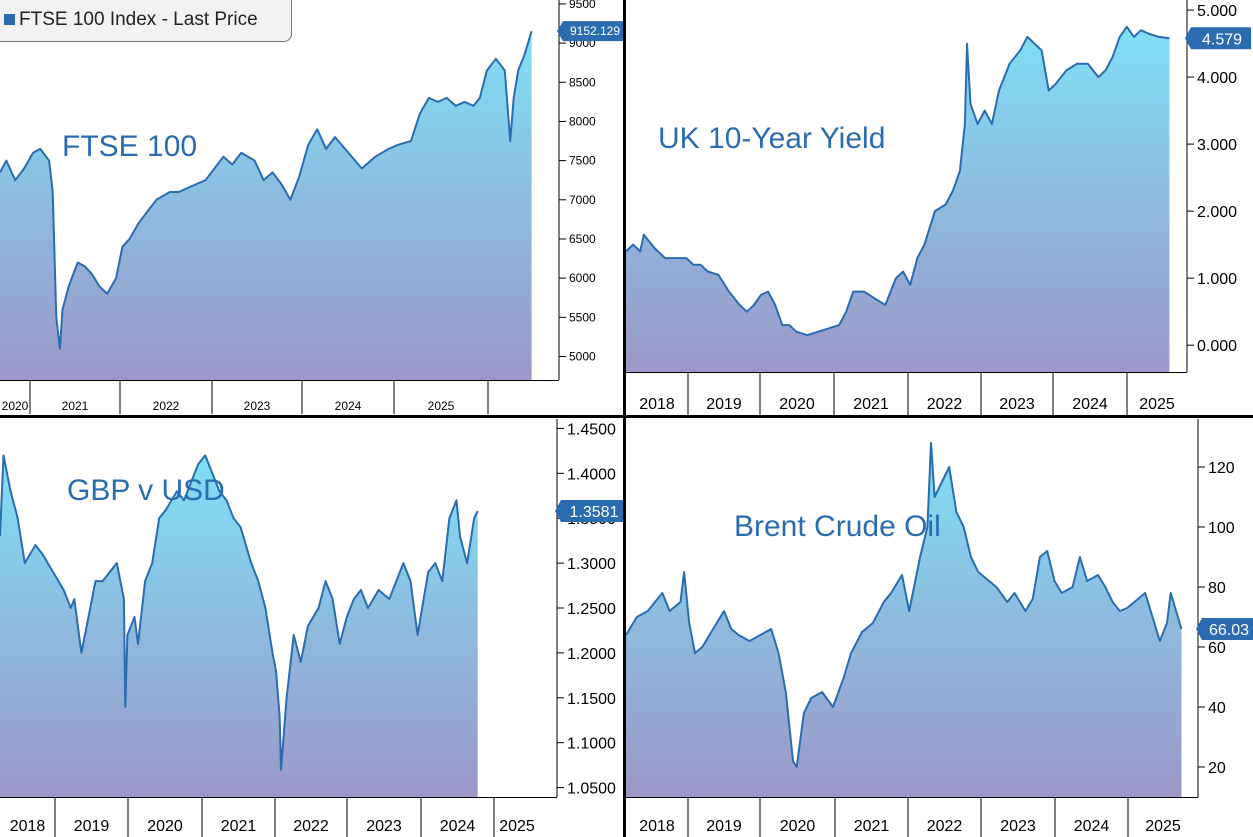  Describe the element at coordinates (582, 82) in the screenshot. I see `y-tick-label: 8500` at that location.